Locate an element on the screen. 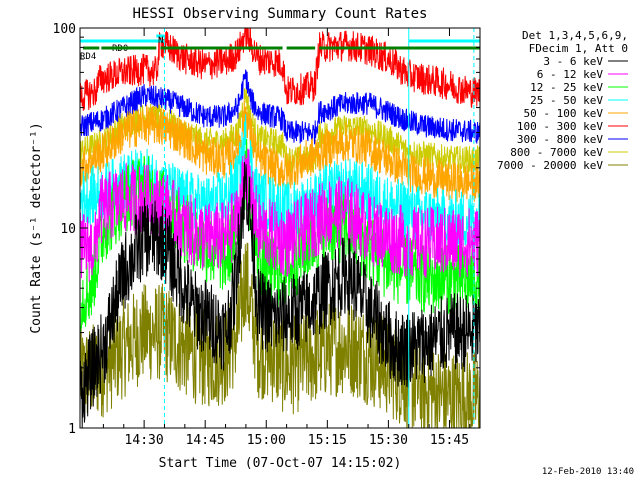  x-tick-label-5: 15:45 is located at coordinates (449, 440).